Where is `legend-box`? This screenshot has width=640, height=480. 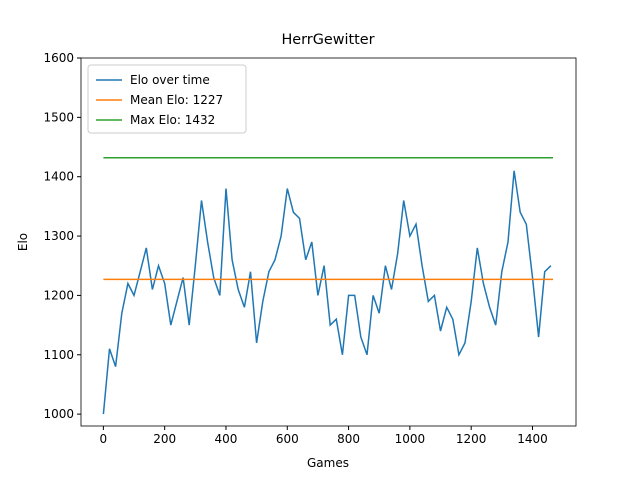
legend-box is located at coordinates (167, 99).